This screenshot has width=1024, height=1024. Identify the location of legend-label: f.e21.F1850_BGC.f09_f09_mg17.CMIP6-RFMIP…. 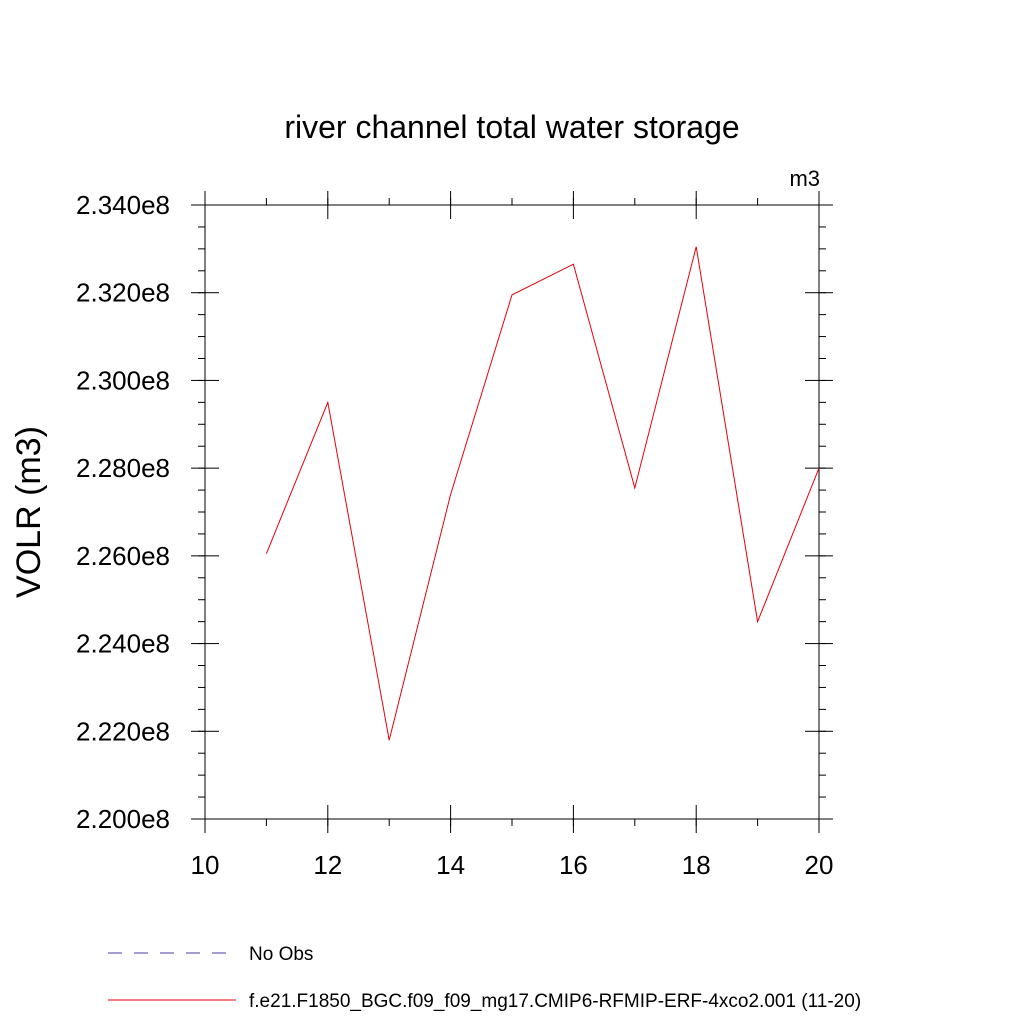
(555, 1001).